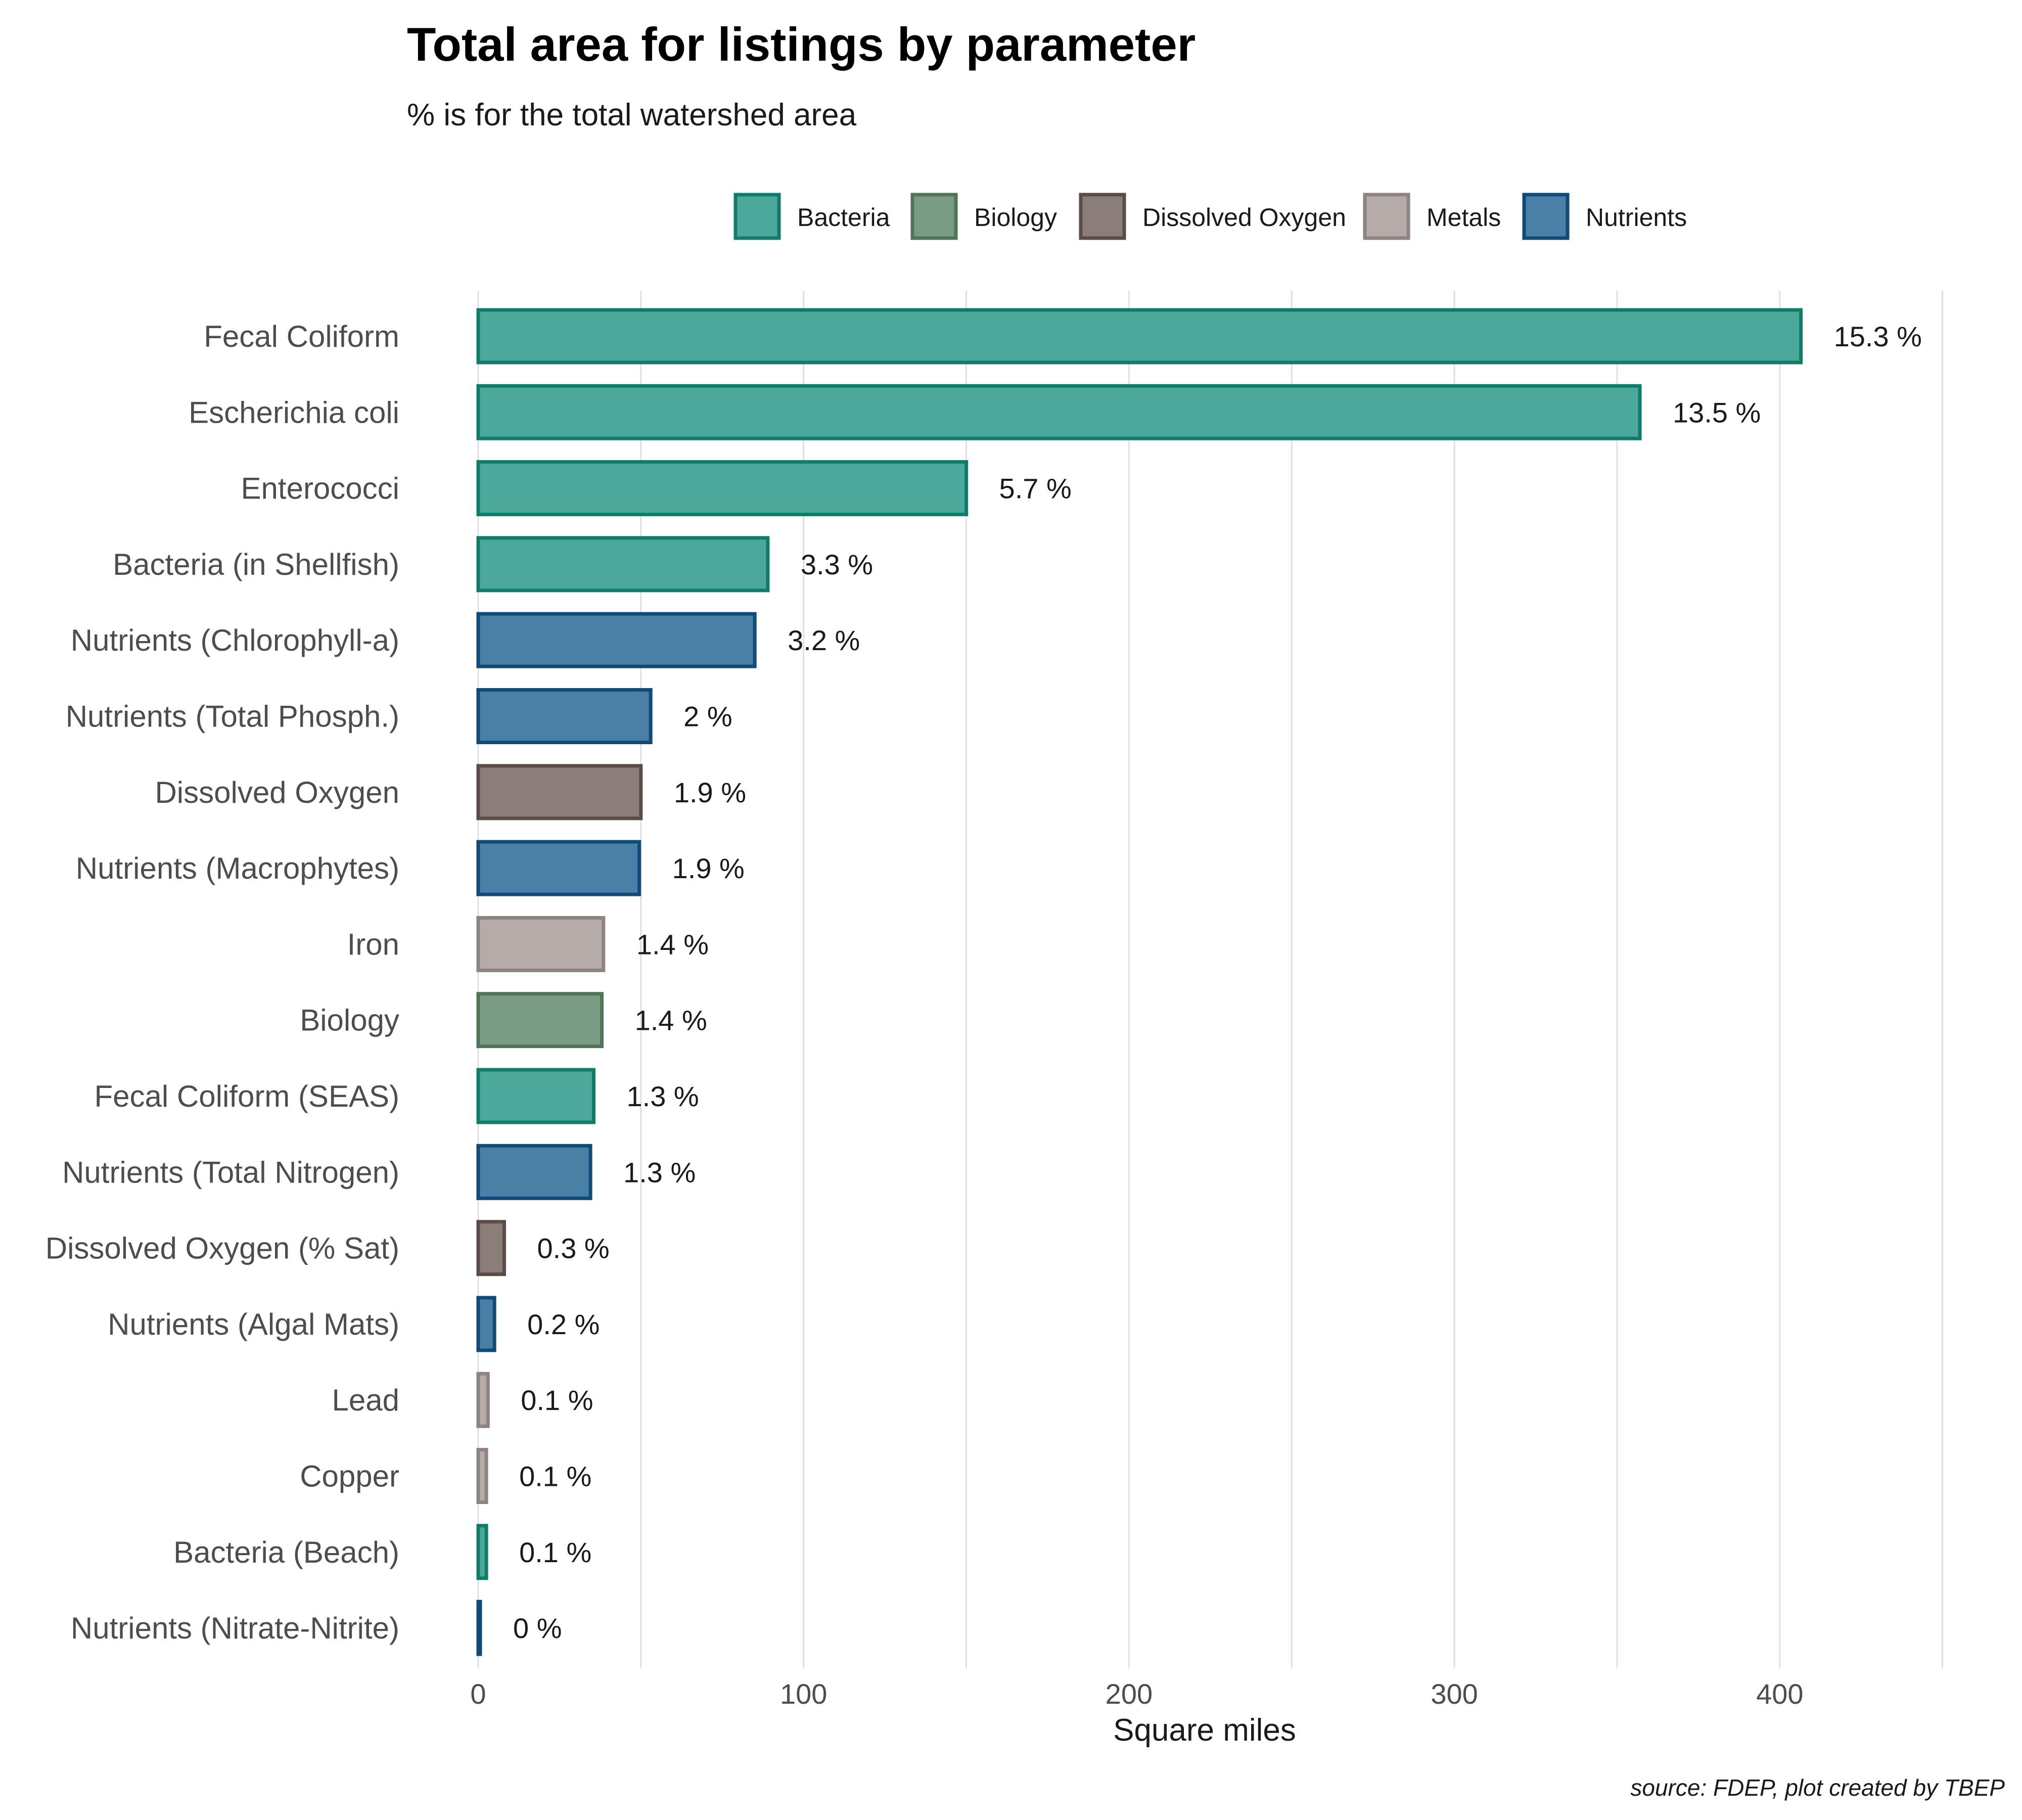 This screenshot has height=1820, width=2022. I want to click on x-tick-label: 100, so click(803, 1694).